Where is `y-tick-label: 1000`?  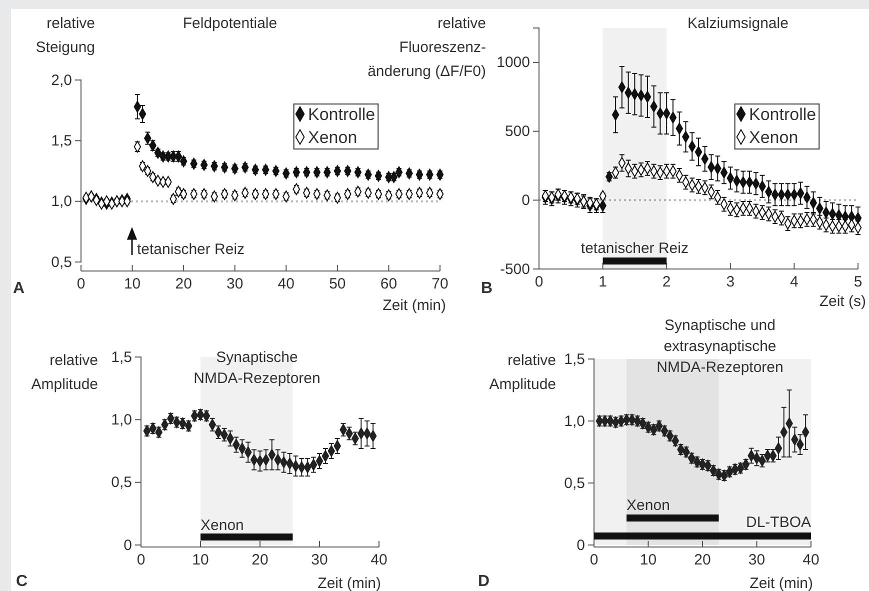 y-tick-label: 1000 is located at coordinates (513, 63).